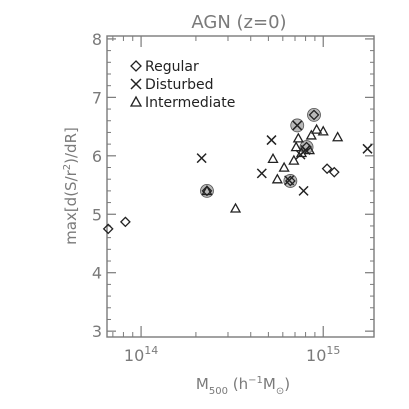 The width and height of the screenshot is (409, 409). What do you see at coordinates (97, 39) in the screenshot?
I see `y-tick-label: 8` at bounding box center [97, 39].